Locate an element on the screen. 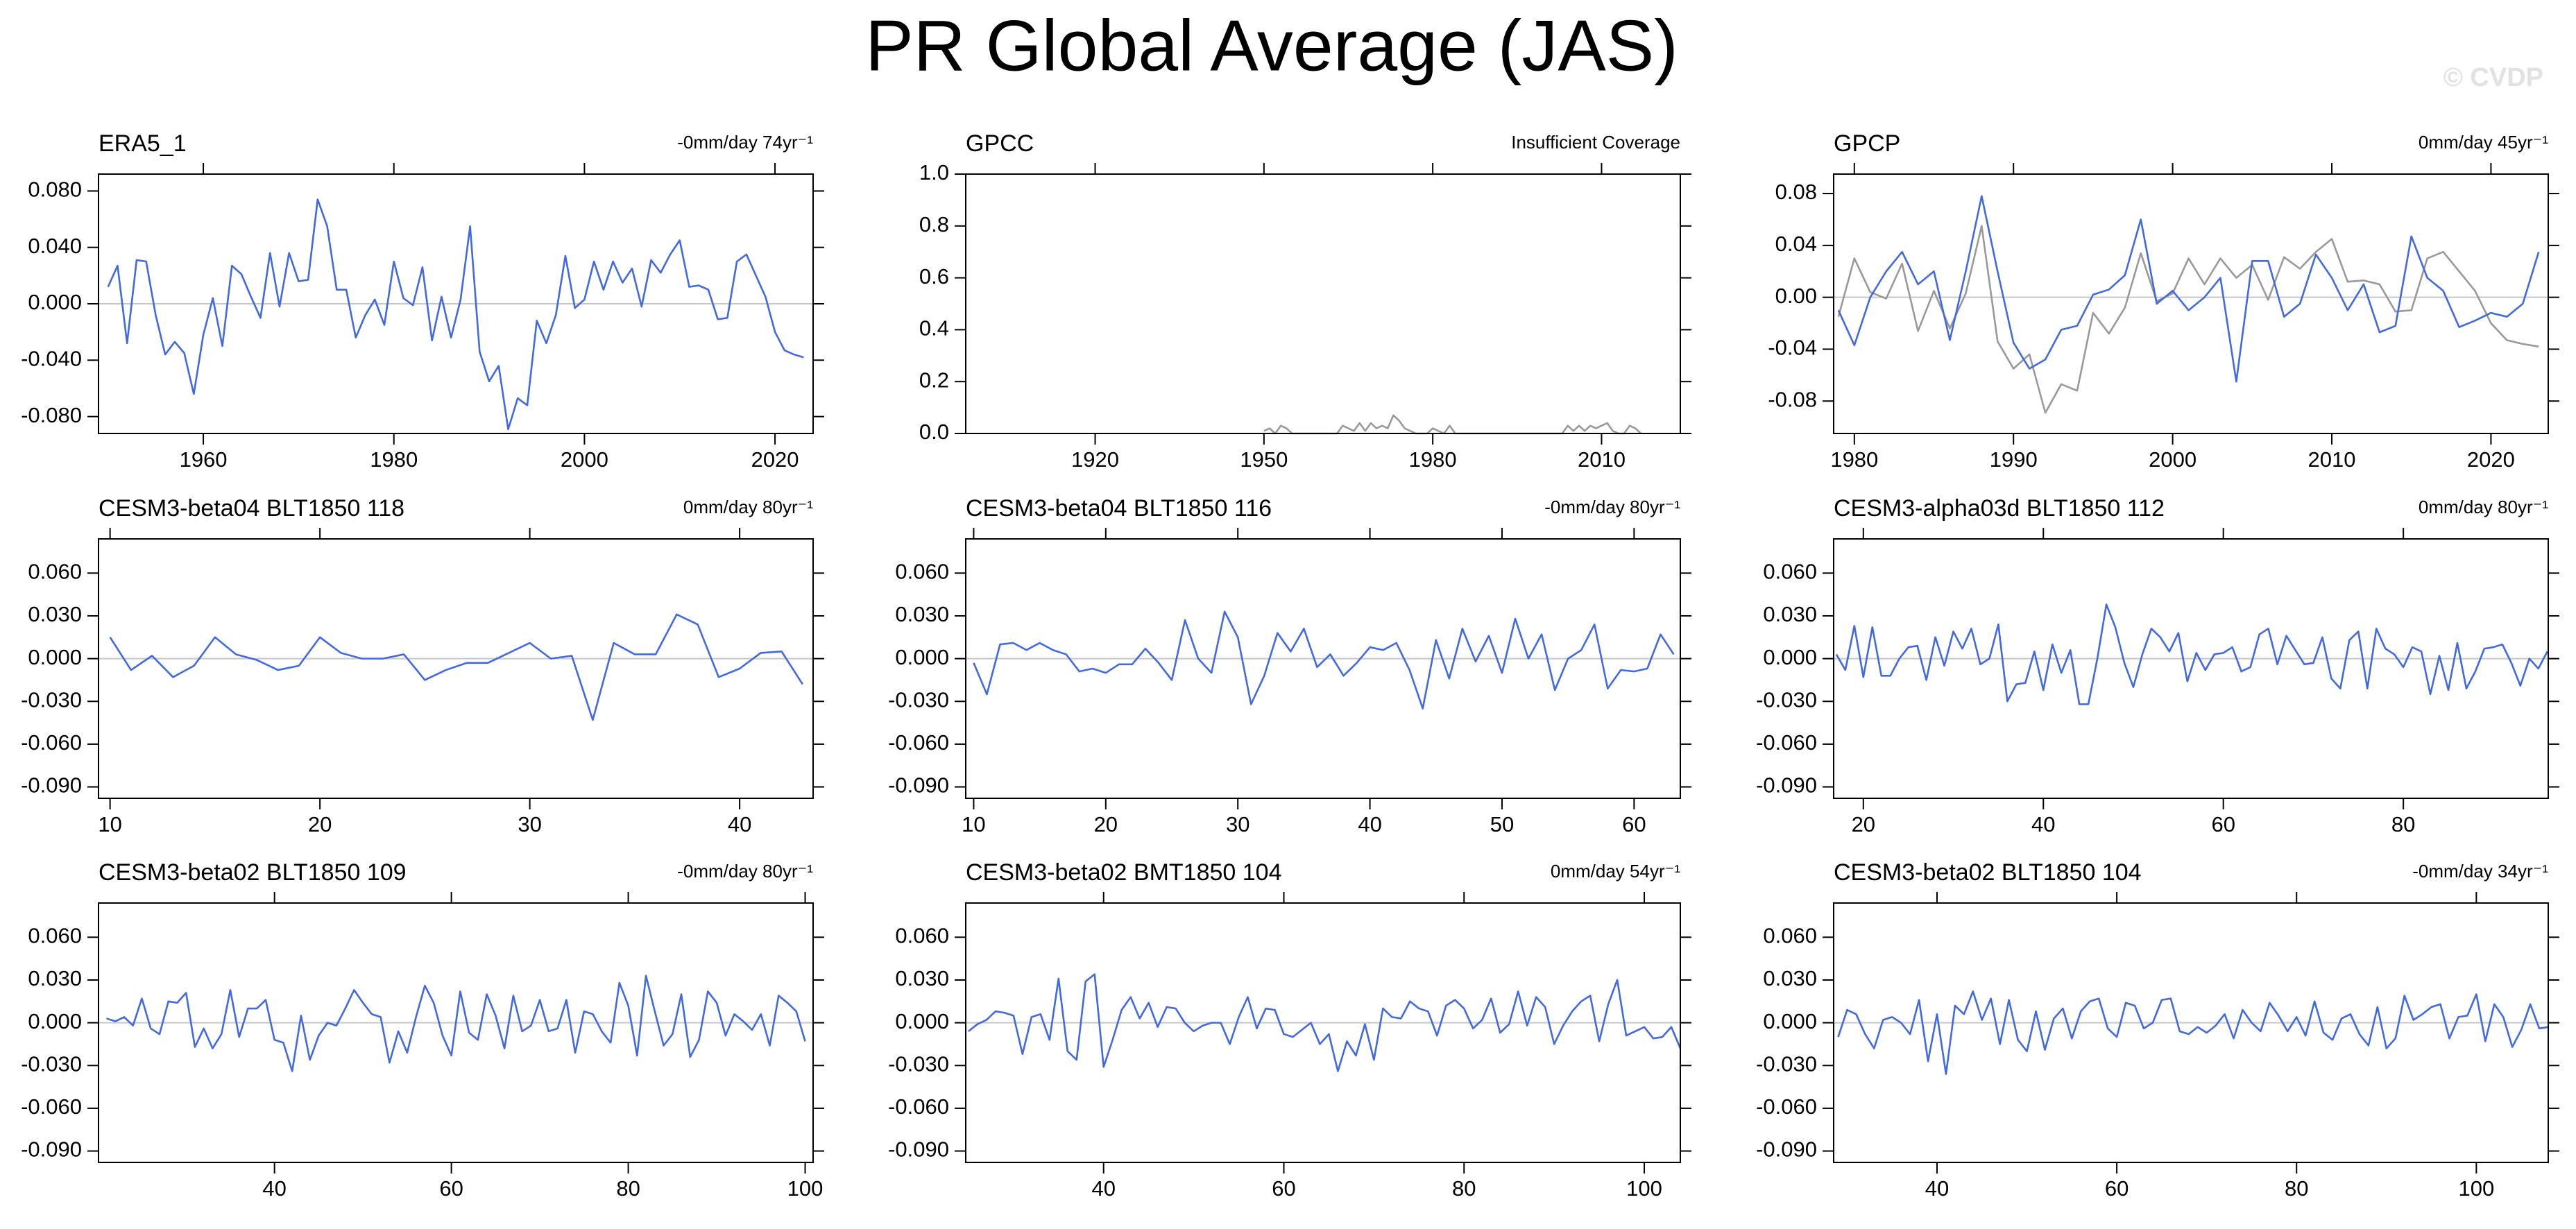 This screenshot has height=1229, width=2576. y-tick-label: -0.080 is located at coordinates (51, 415).